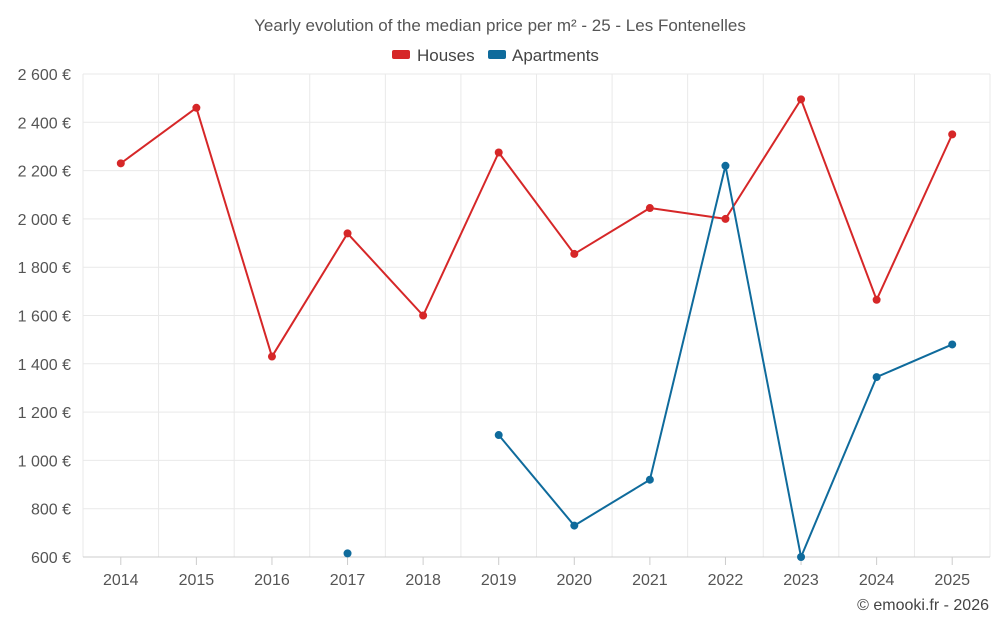 This screenshot has height=625, width=1000. I want to click on data-point-houses-2019, so click(498, 152).